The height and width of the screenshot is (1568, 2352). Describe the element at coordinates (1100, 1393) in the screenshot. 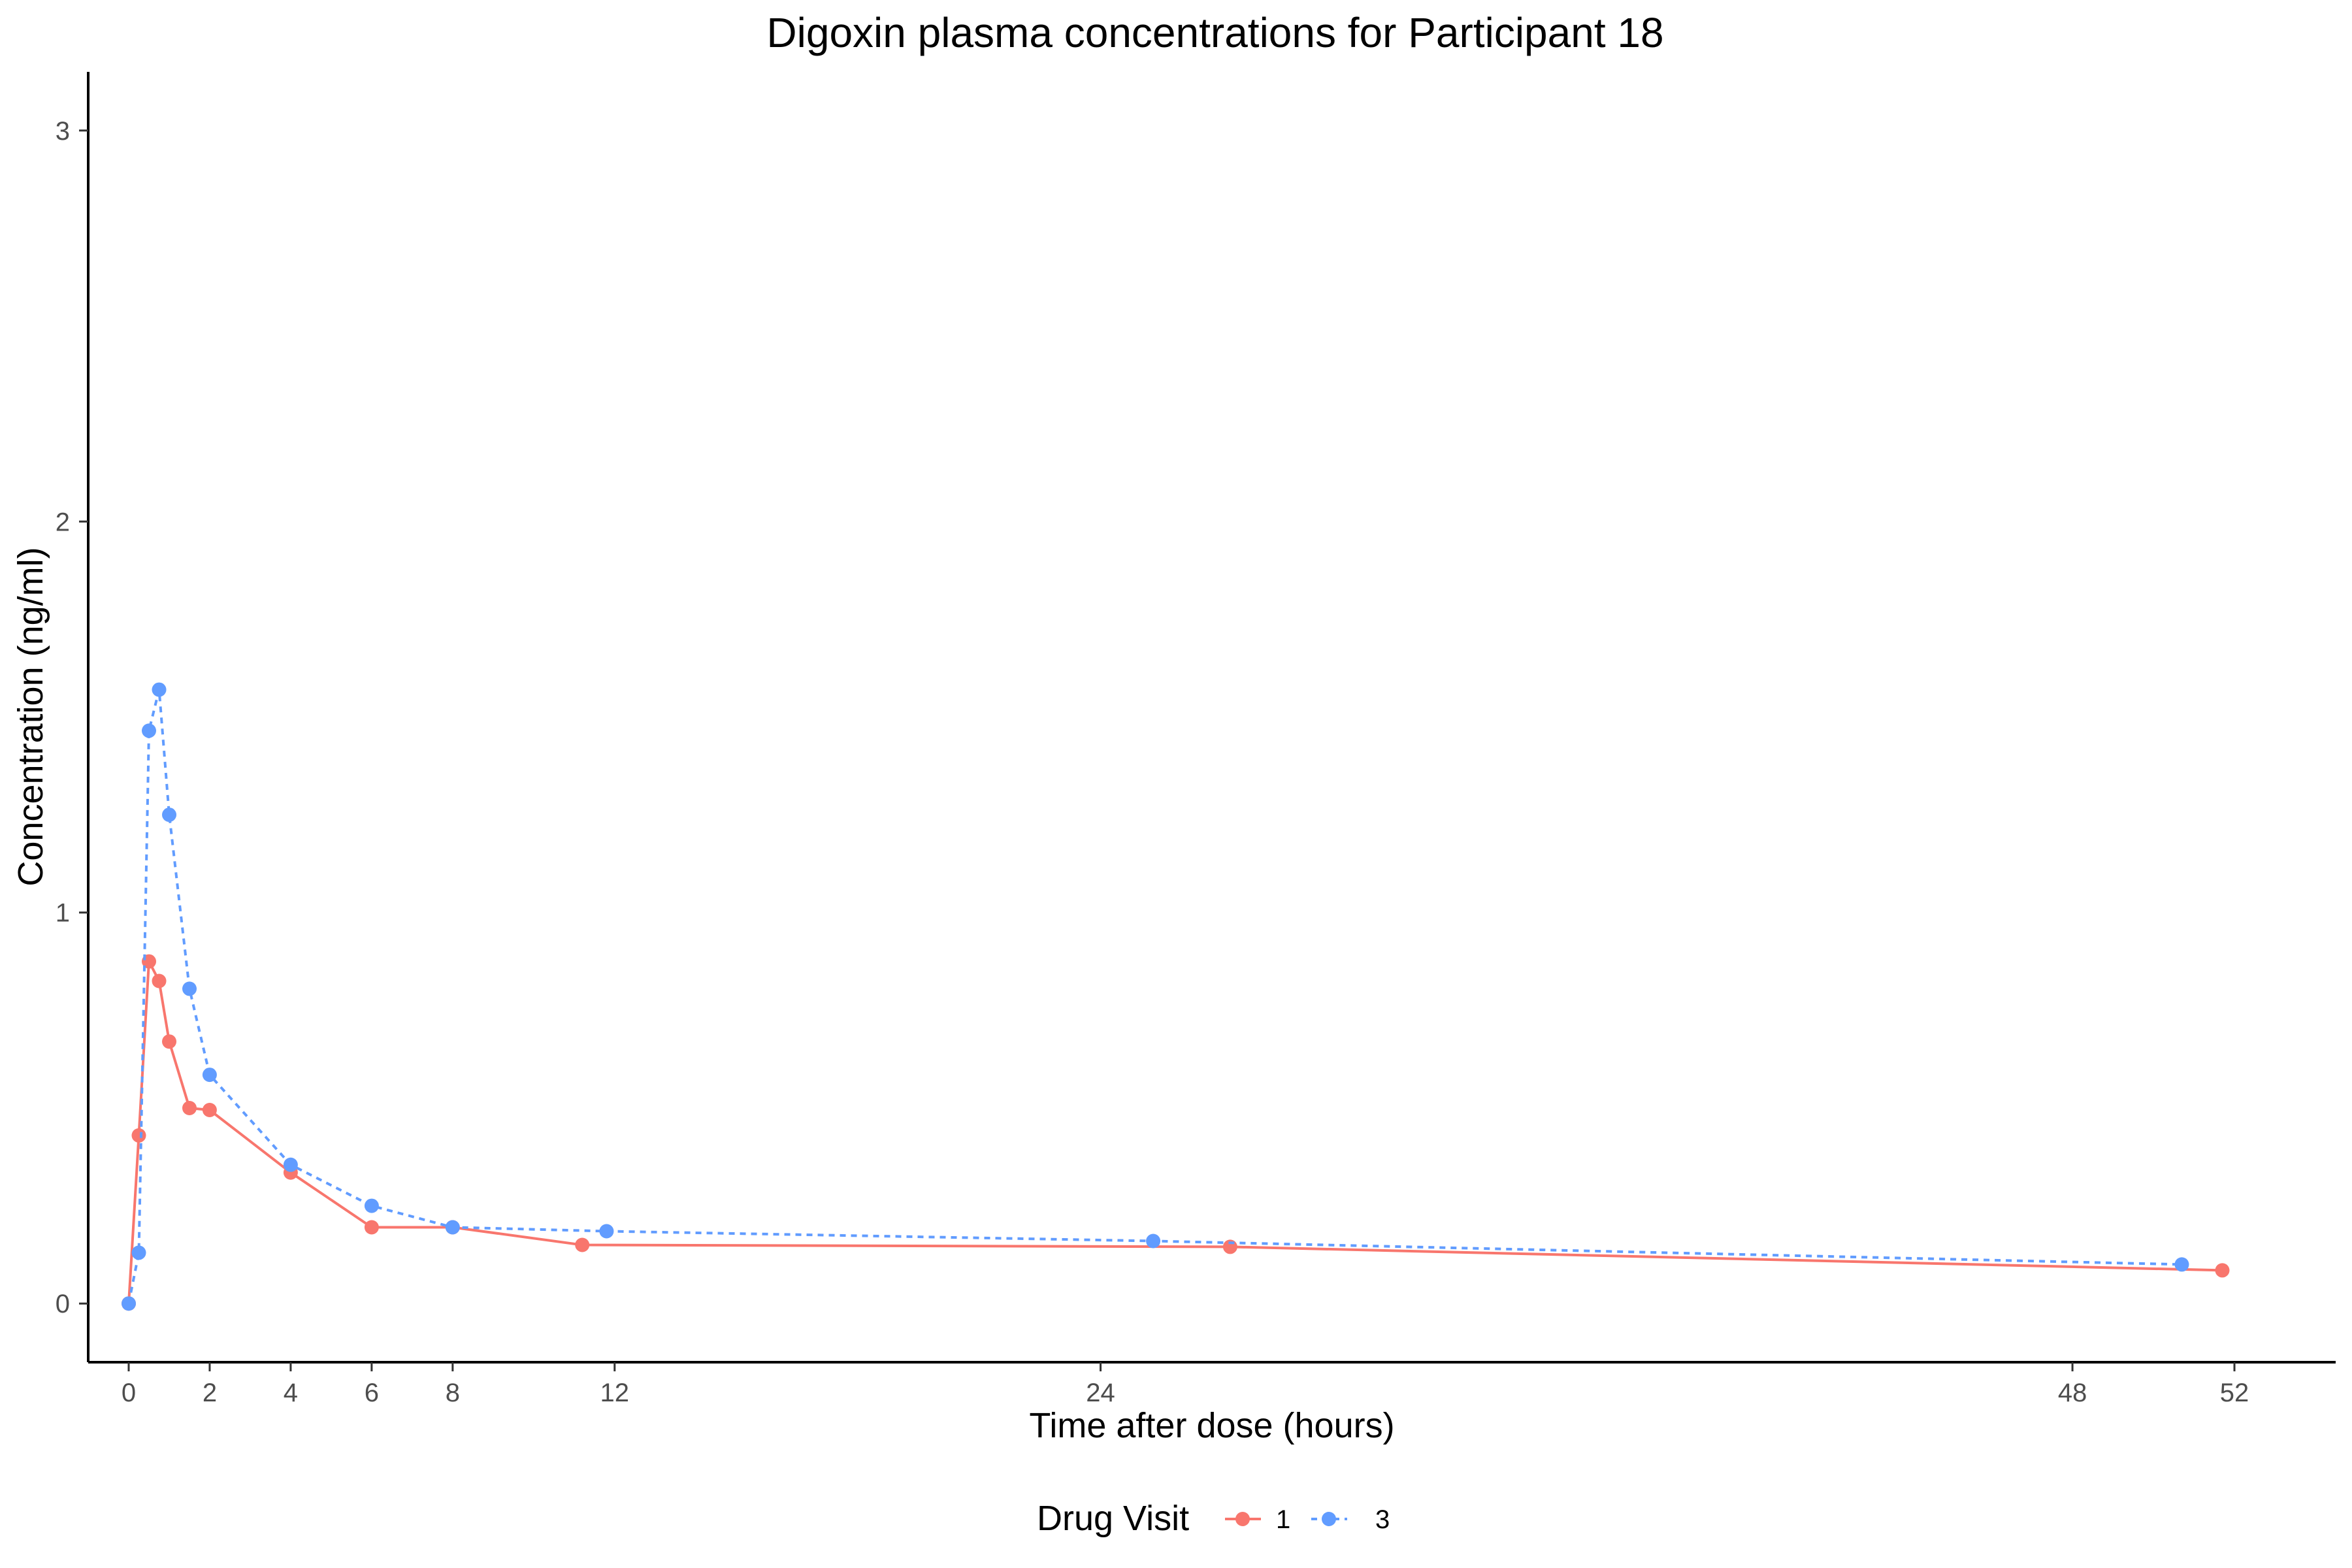

I see `x-tick-label: 24` at that location.